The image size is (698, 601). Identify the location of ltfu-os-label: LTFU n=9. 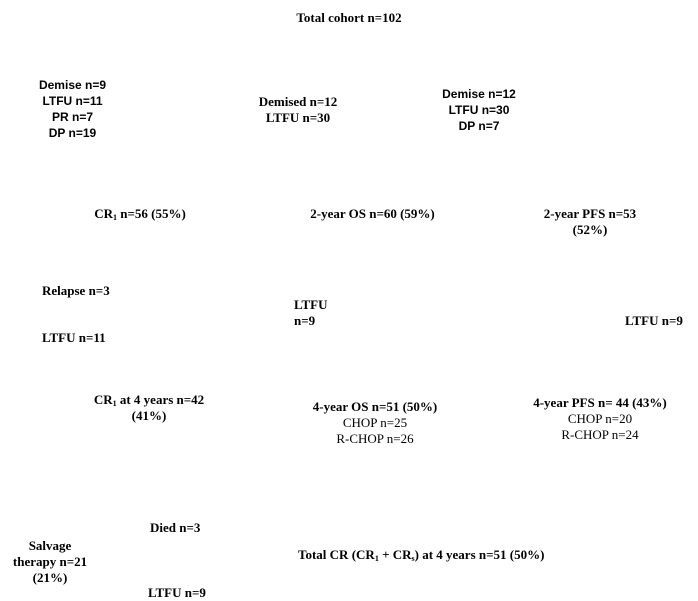
(311, 312).